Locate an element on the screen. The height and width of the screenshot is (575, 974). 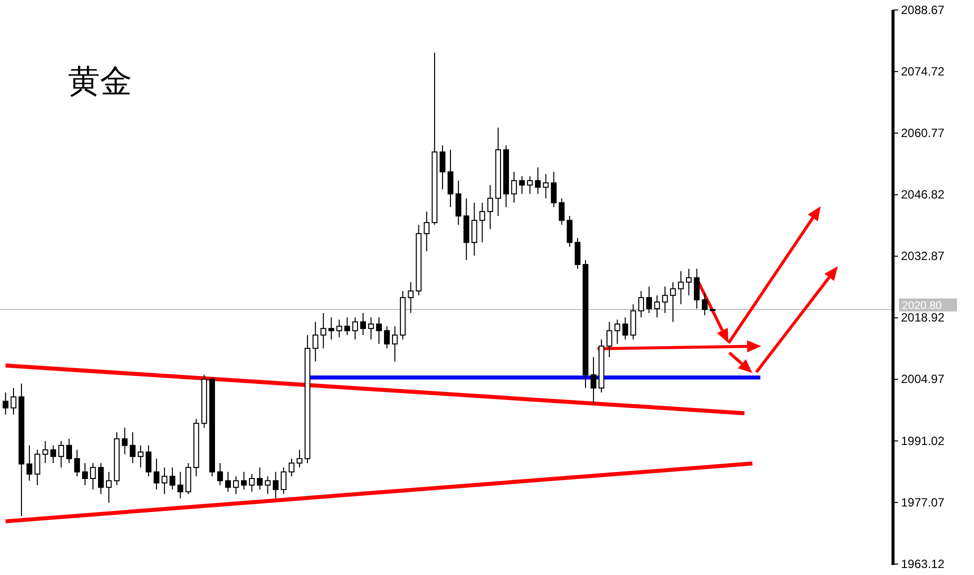
y-tick-label: 1977.07 is located at coordinates (923, 502).